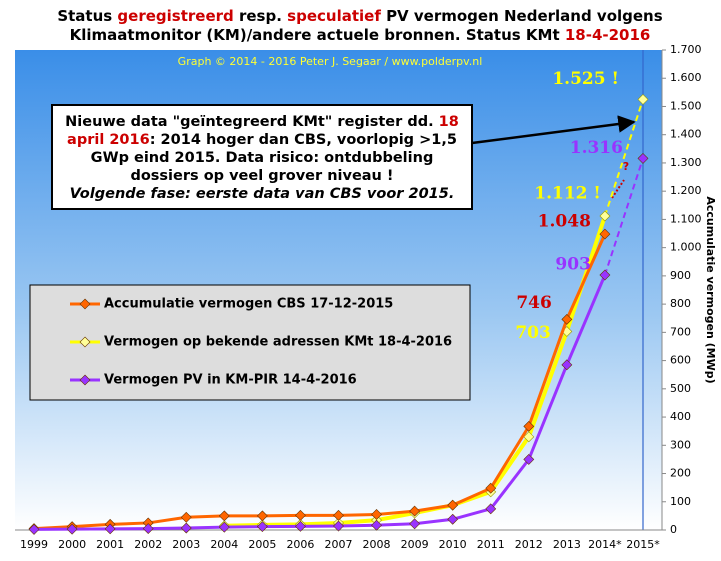 This screenshot has height=561, width=721. What do you see at coordinates (303, 140) in the screenshot?
I see `text-part: : 2014 hoger dan CBS, voorlopig >1,5` at bounding box center [303, 140].